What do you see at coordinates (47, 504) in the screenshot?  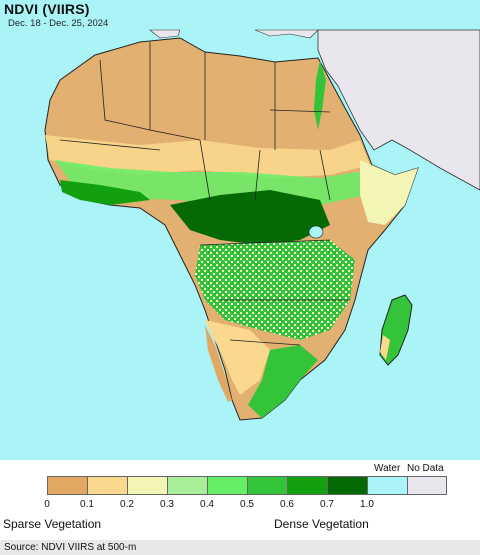 I see `legend-tick-0: 0` at bounding box center [47, 504].